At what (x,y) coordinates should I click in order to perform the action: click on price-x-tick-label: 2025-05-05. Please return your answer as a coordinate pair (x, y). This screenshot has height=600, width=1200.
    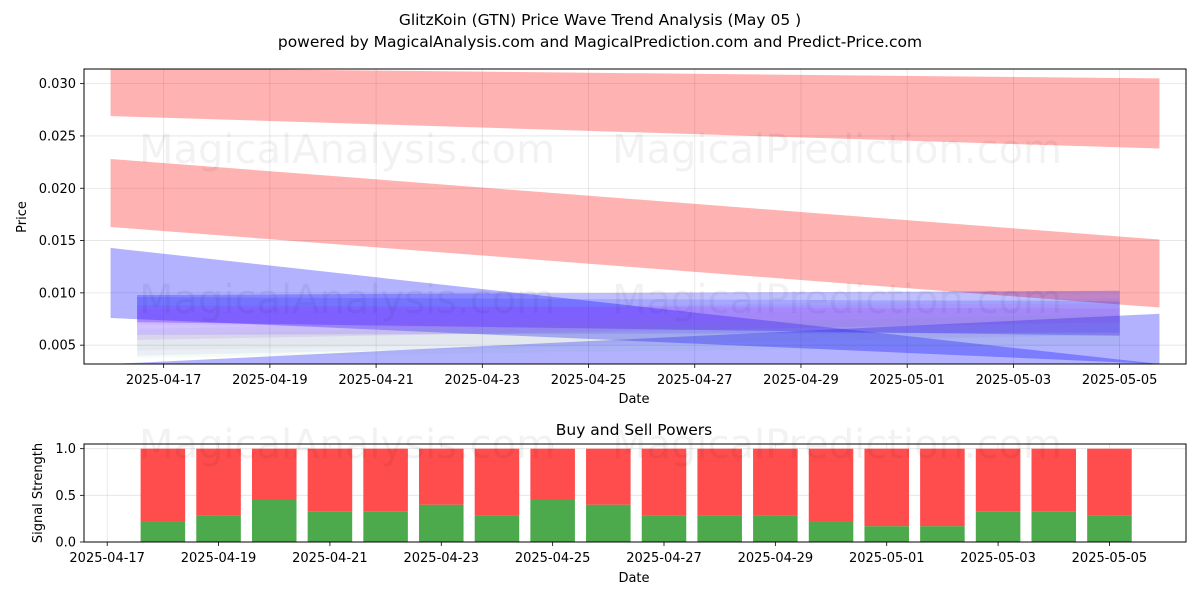
    Looking at the image, I should click on (1120, 380).